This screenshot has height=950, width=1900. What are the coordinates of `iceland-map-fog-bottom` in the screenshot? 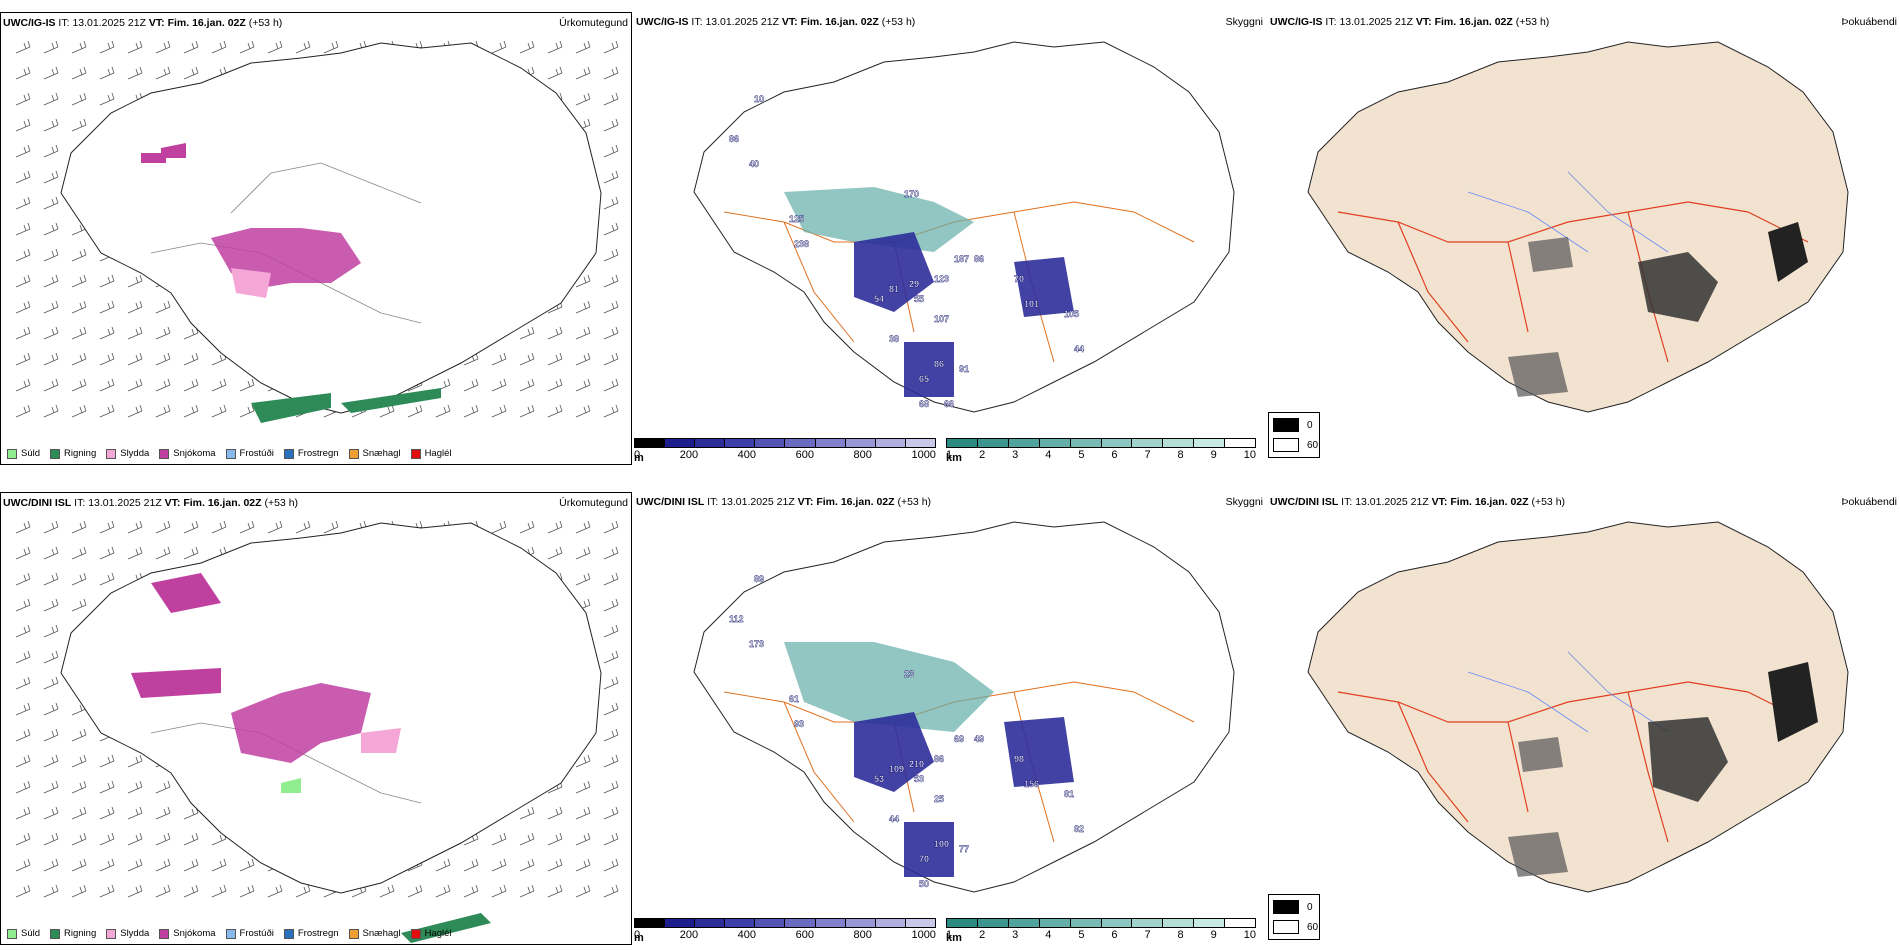 It's located at (1578, 707).